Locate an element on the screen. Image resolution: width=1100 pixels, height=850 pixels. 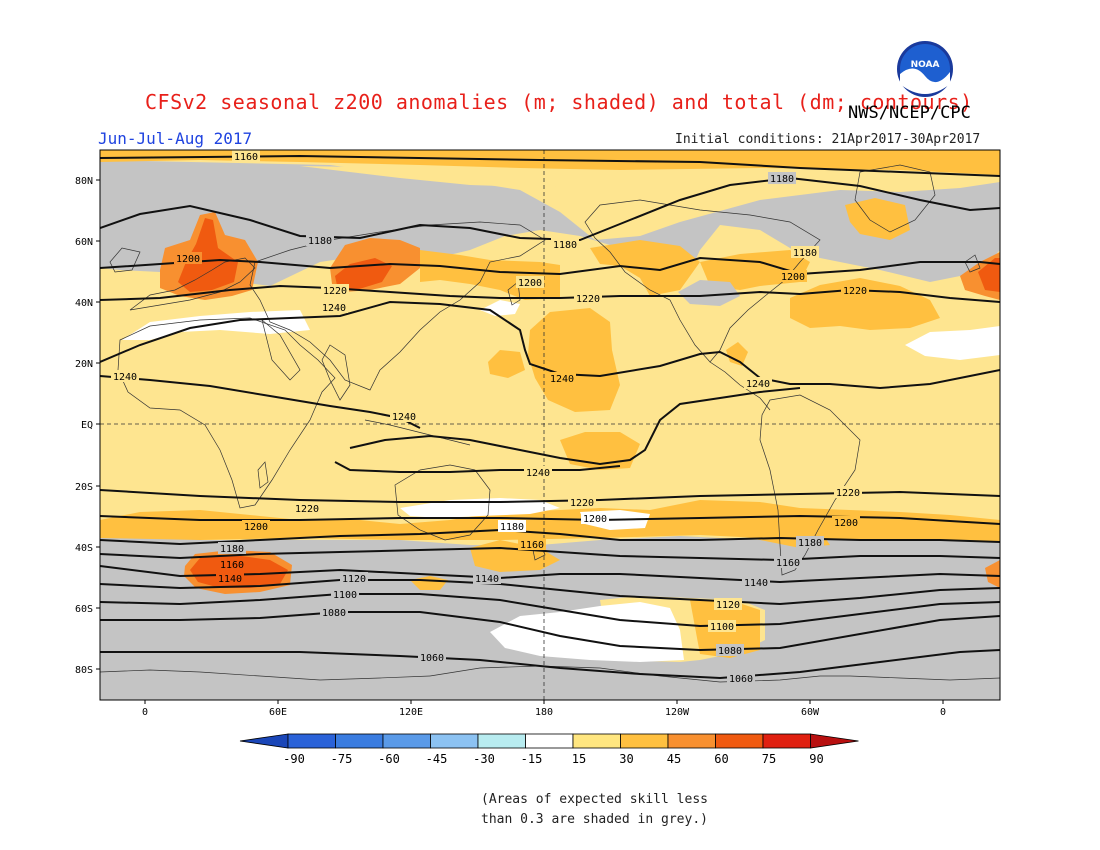
colorbar-label: 75 is located at coordinates (769, 759).